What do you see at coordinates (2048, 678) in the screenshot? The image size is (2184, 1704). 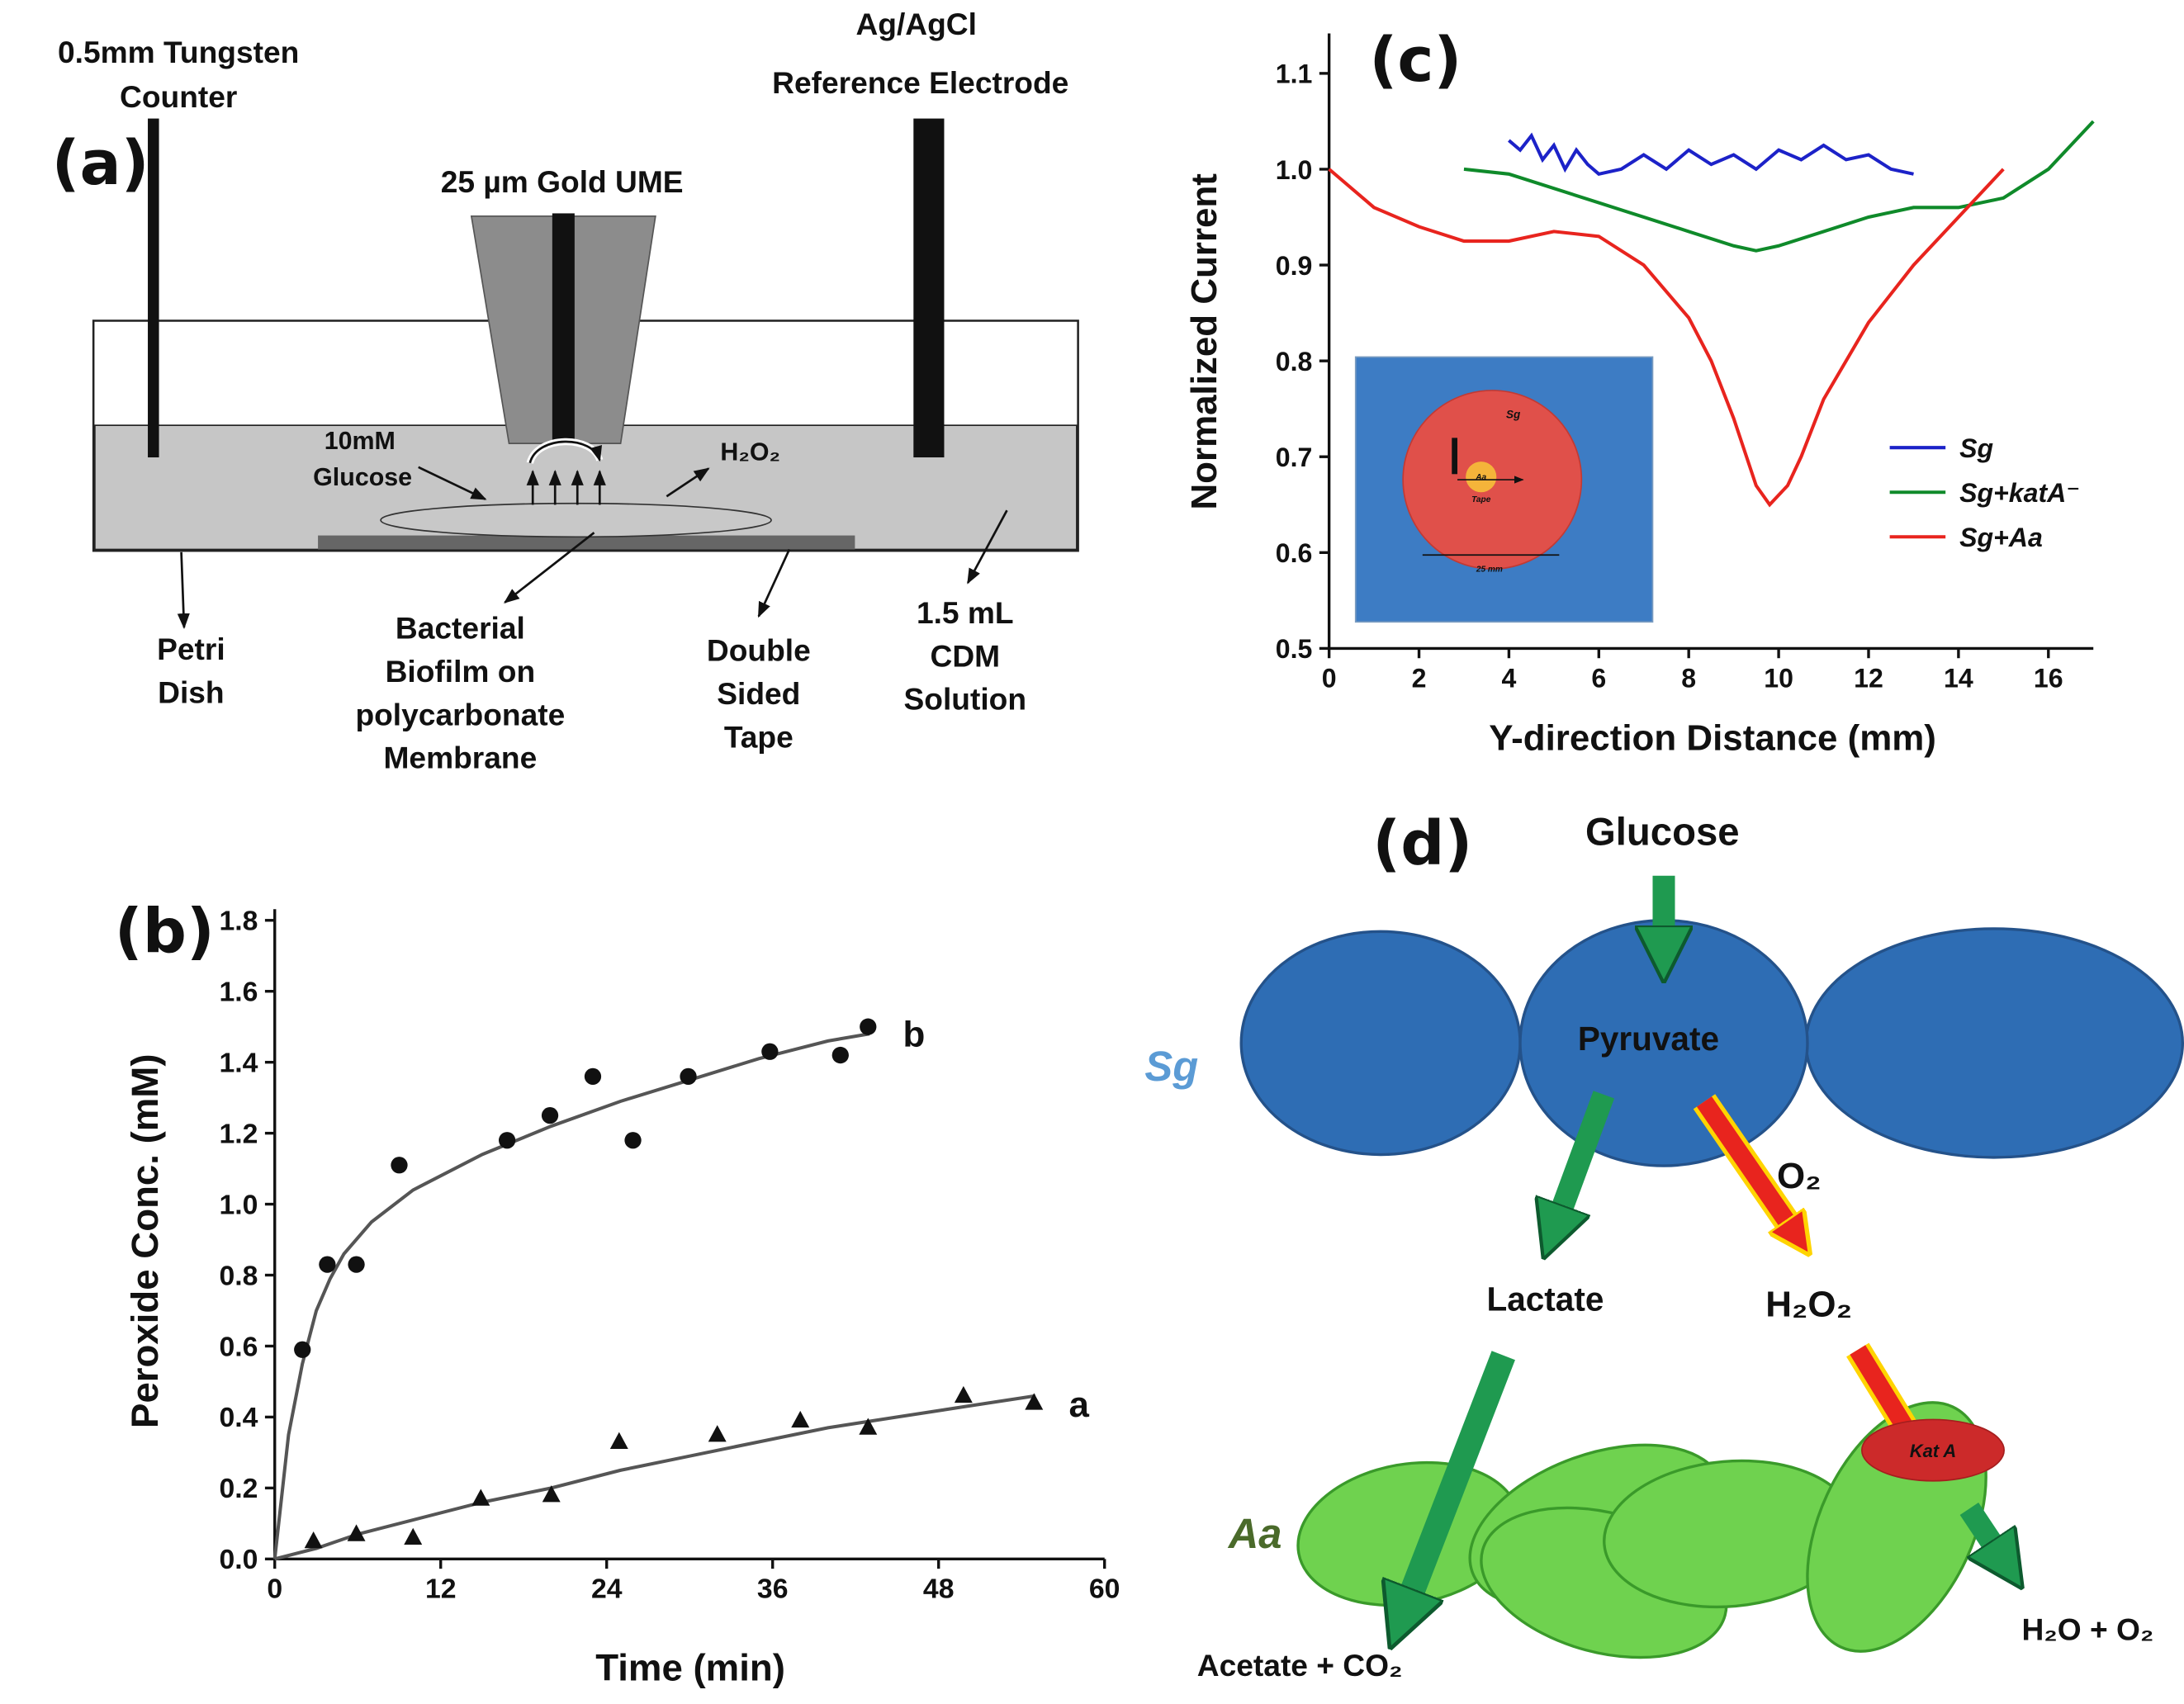 I see `x-tick-label: 16` at bounding box center [2048, 678].